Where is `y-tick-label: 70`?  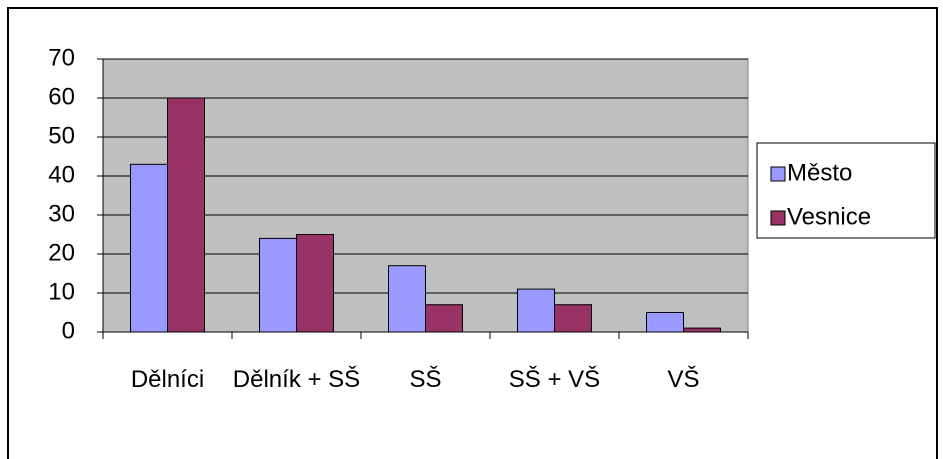 y-tick-label: 70 is located at coordinates (61, 57).